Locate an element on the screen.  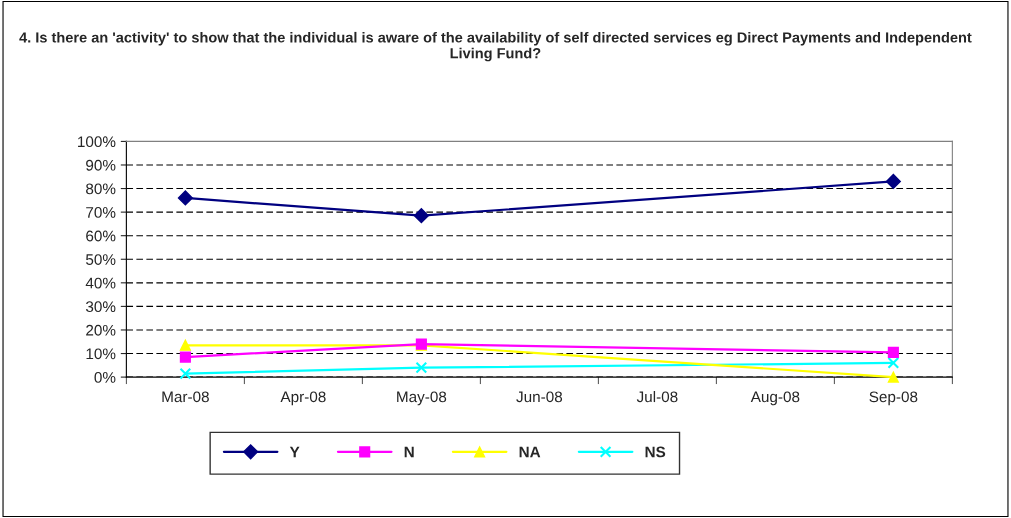
y-tick-label: 0% is located at coordinates (105, 377).